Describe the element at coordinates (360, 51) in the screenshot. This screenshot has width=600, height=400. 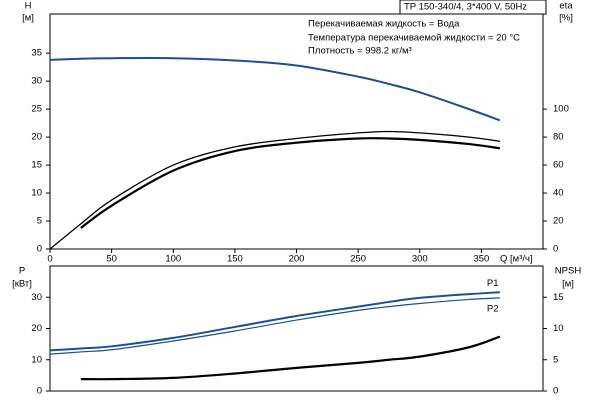
I see `annotation: Плотность = 998.2 кг/м³` at that location.